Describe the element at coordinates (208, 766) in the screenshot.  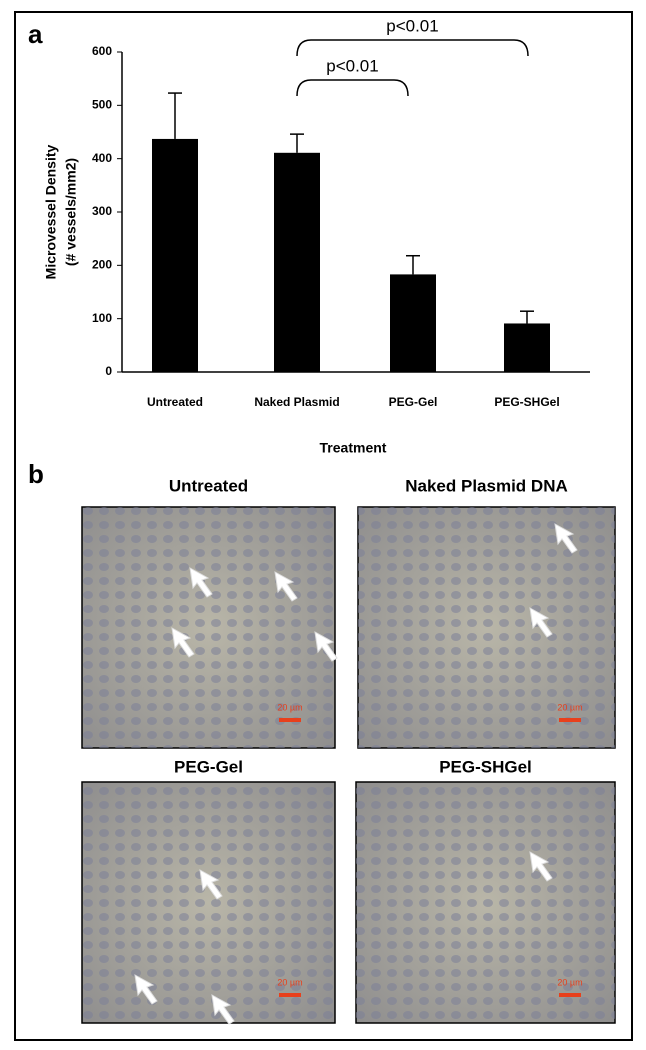
I see `micrograph-title: PEG-Gel` at that location.